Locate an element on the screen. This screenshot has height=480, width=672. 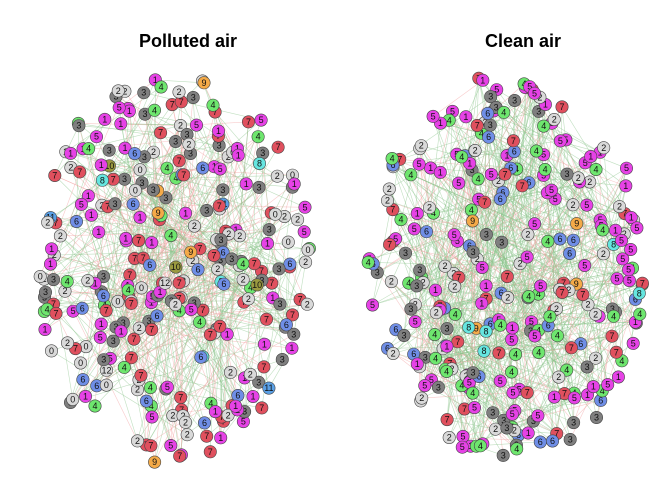
network-node-label: 12 is located at coordinates (106, 370).